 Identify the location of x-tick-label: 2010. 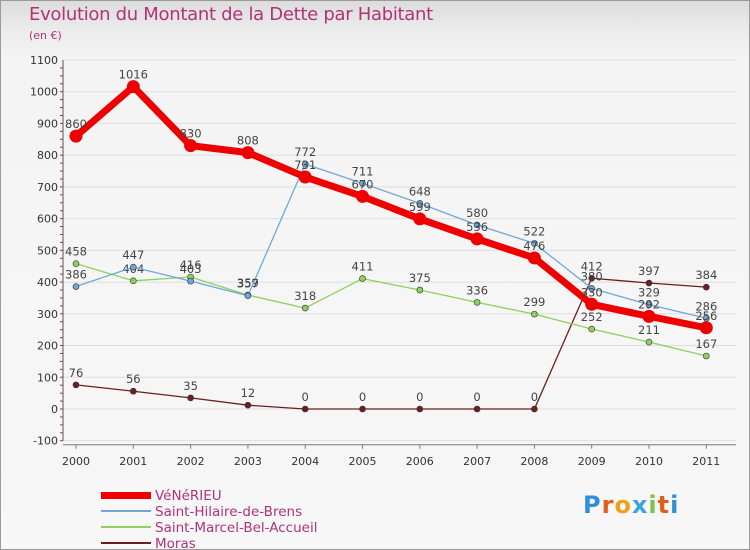
(649, 461).